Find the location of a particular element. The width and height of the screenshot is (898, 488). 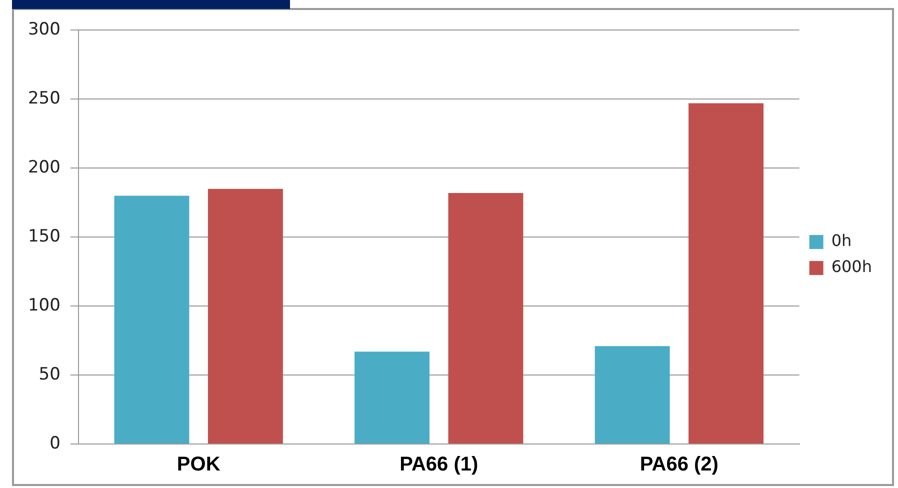

y-tick-label: 250 is located at coordinates (44, 98).